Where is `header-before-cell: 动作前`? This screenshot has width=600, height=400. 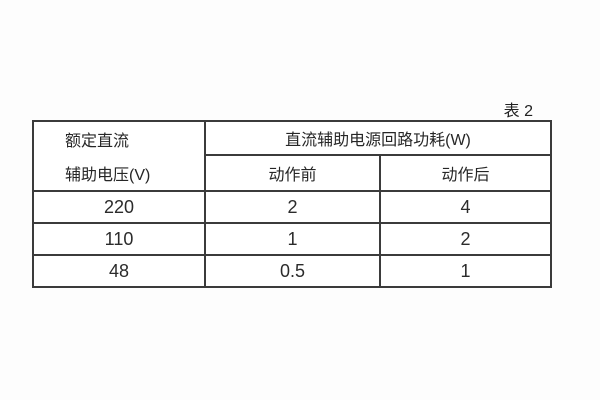
header-before-cell: 动作前 is located at coordinates (292, 173).